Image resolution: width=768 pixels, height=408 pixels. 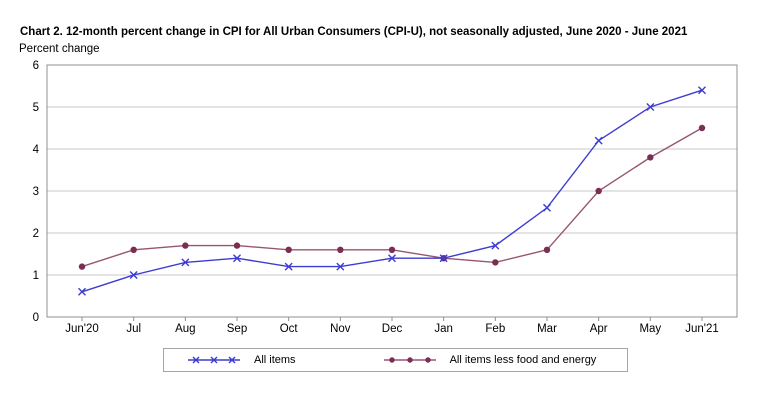 What do you see at coordinates (214, 360) in the screenshot?
I see `legend-x-marker-line-icon` at bounding box center [214, 360].